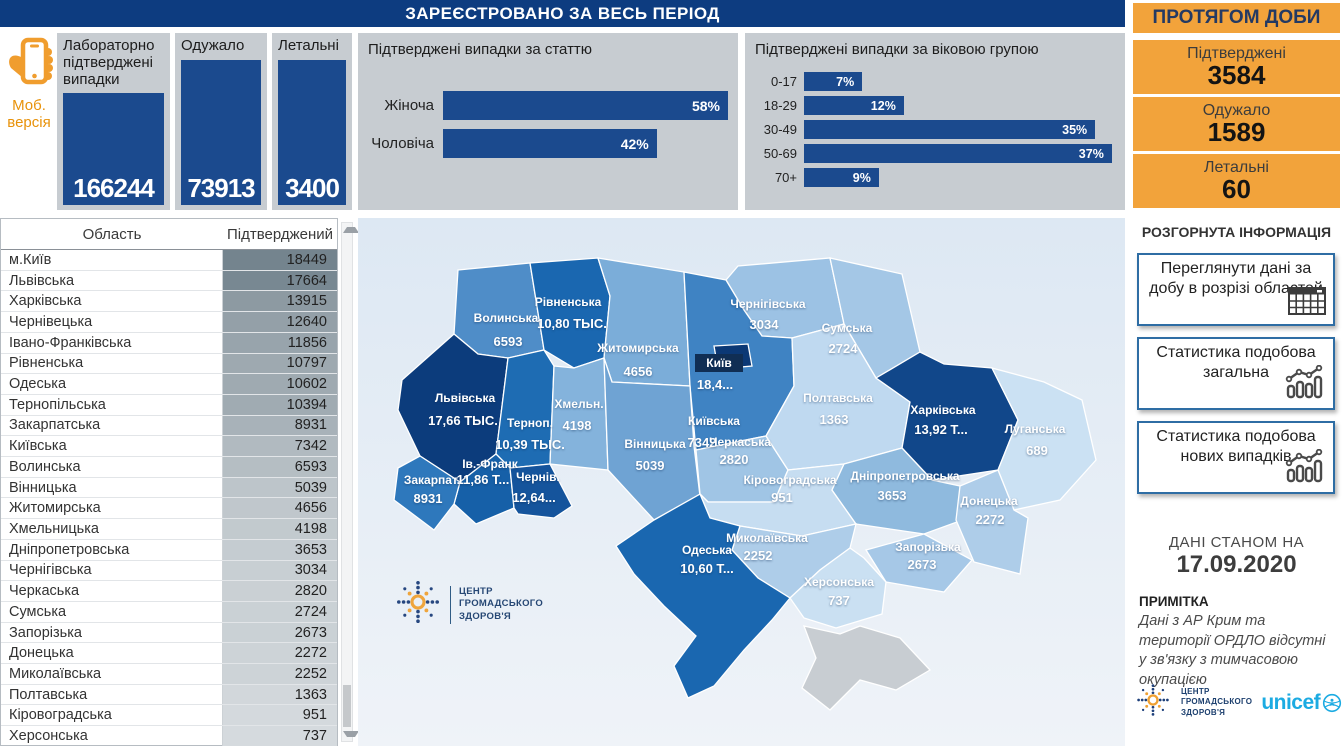 Image resolution: width=1344 pixels, height=746 pixels. Describe the element at coordinates (1236, 132) in the screenshot. I see `daily-card-value: 1589` at that location.